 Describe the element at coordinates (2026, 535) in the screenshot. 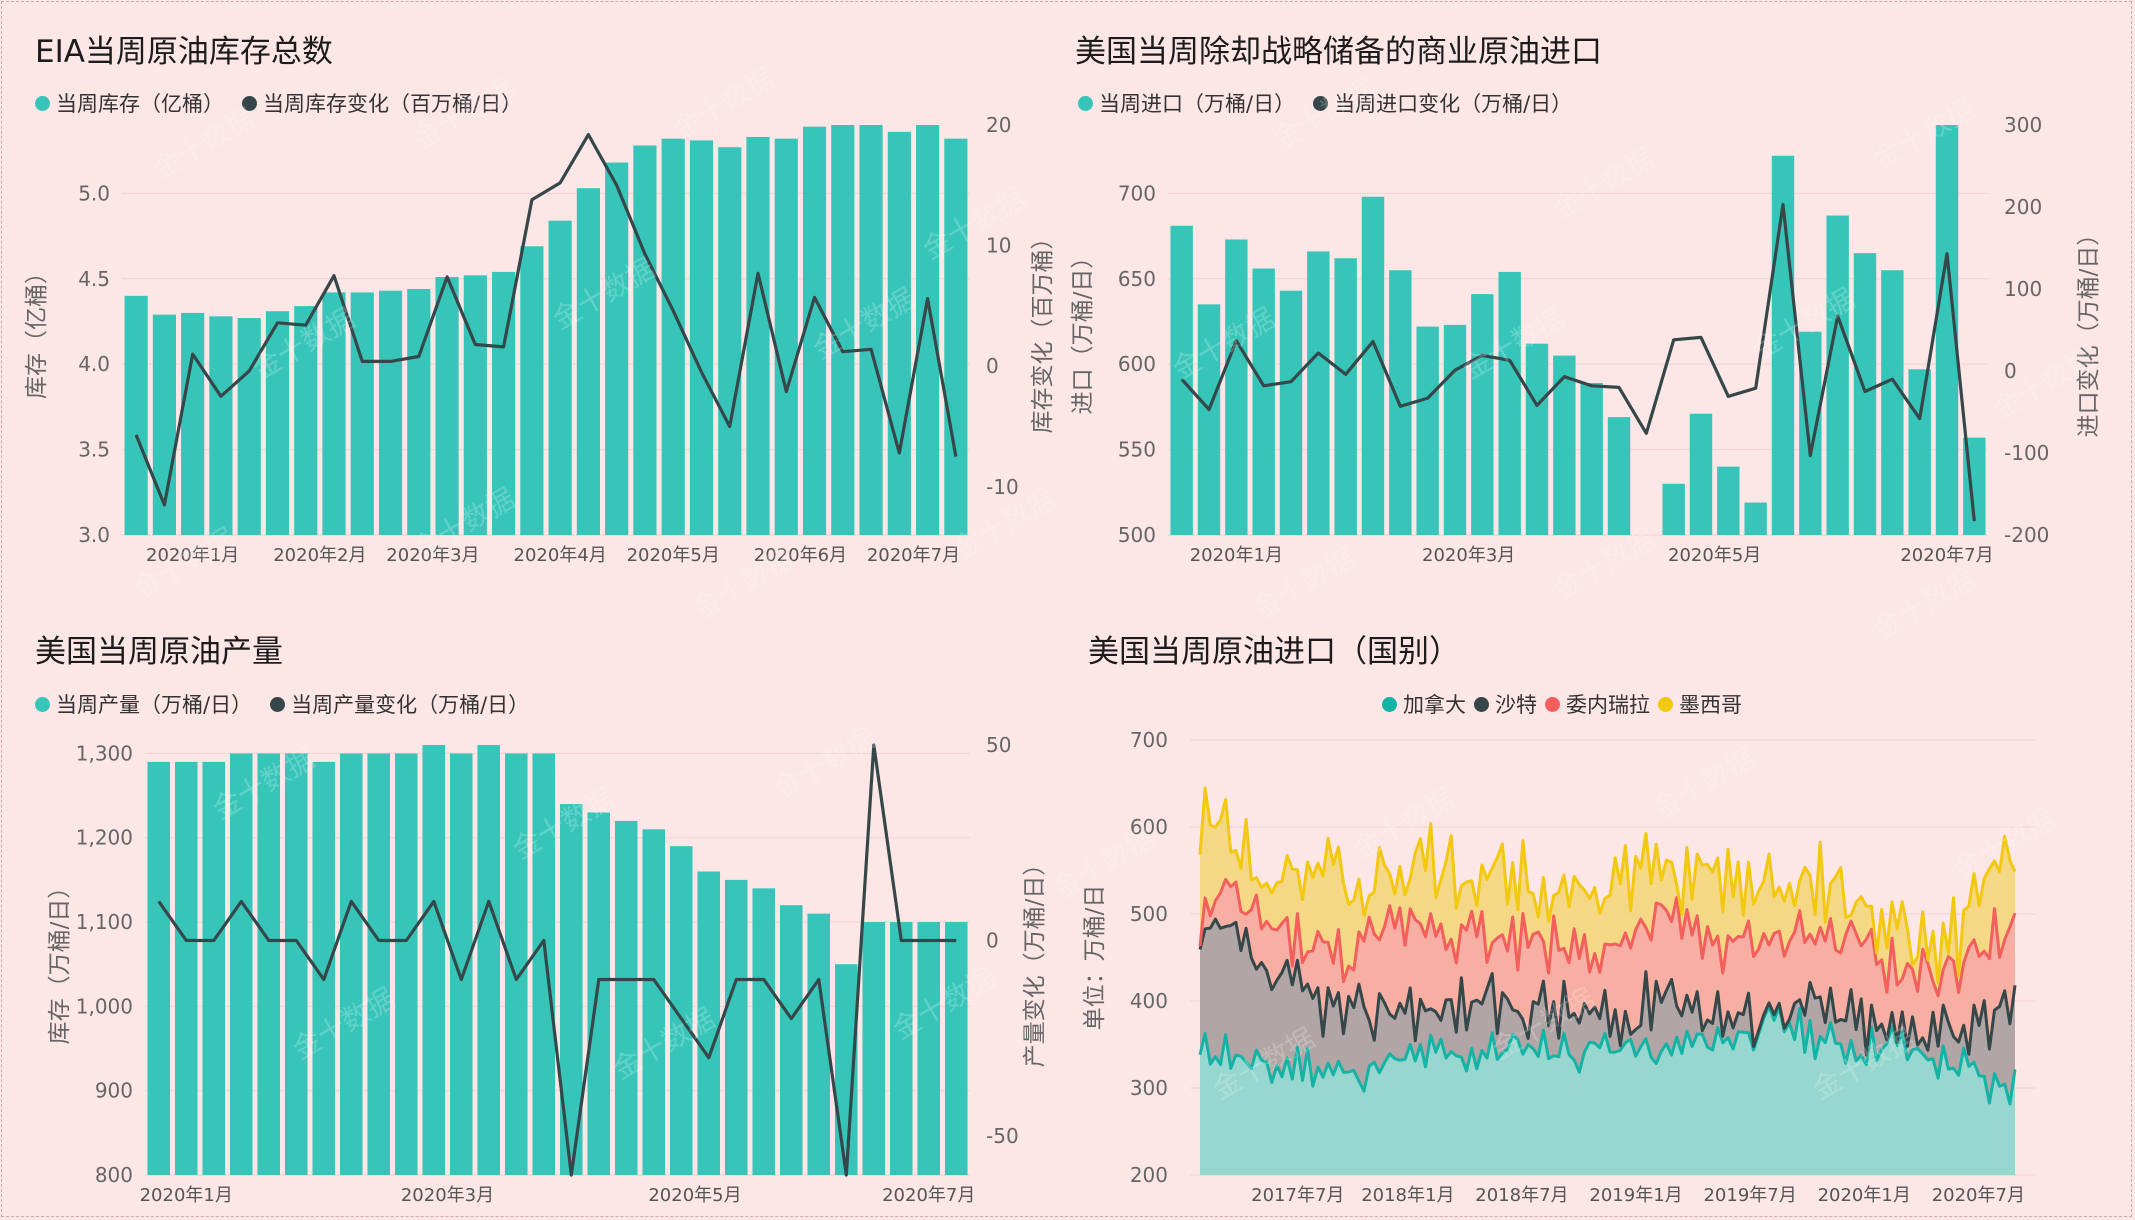

I see `y2-tick-label: -200` at that location.